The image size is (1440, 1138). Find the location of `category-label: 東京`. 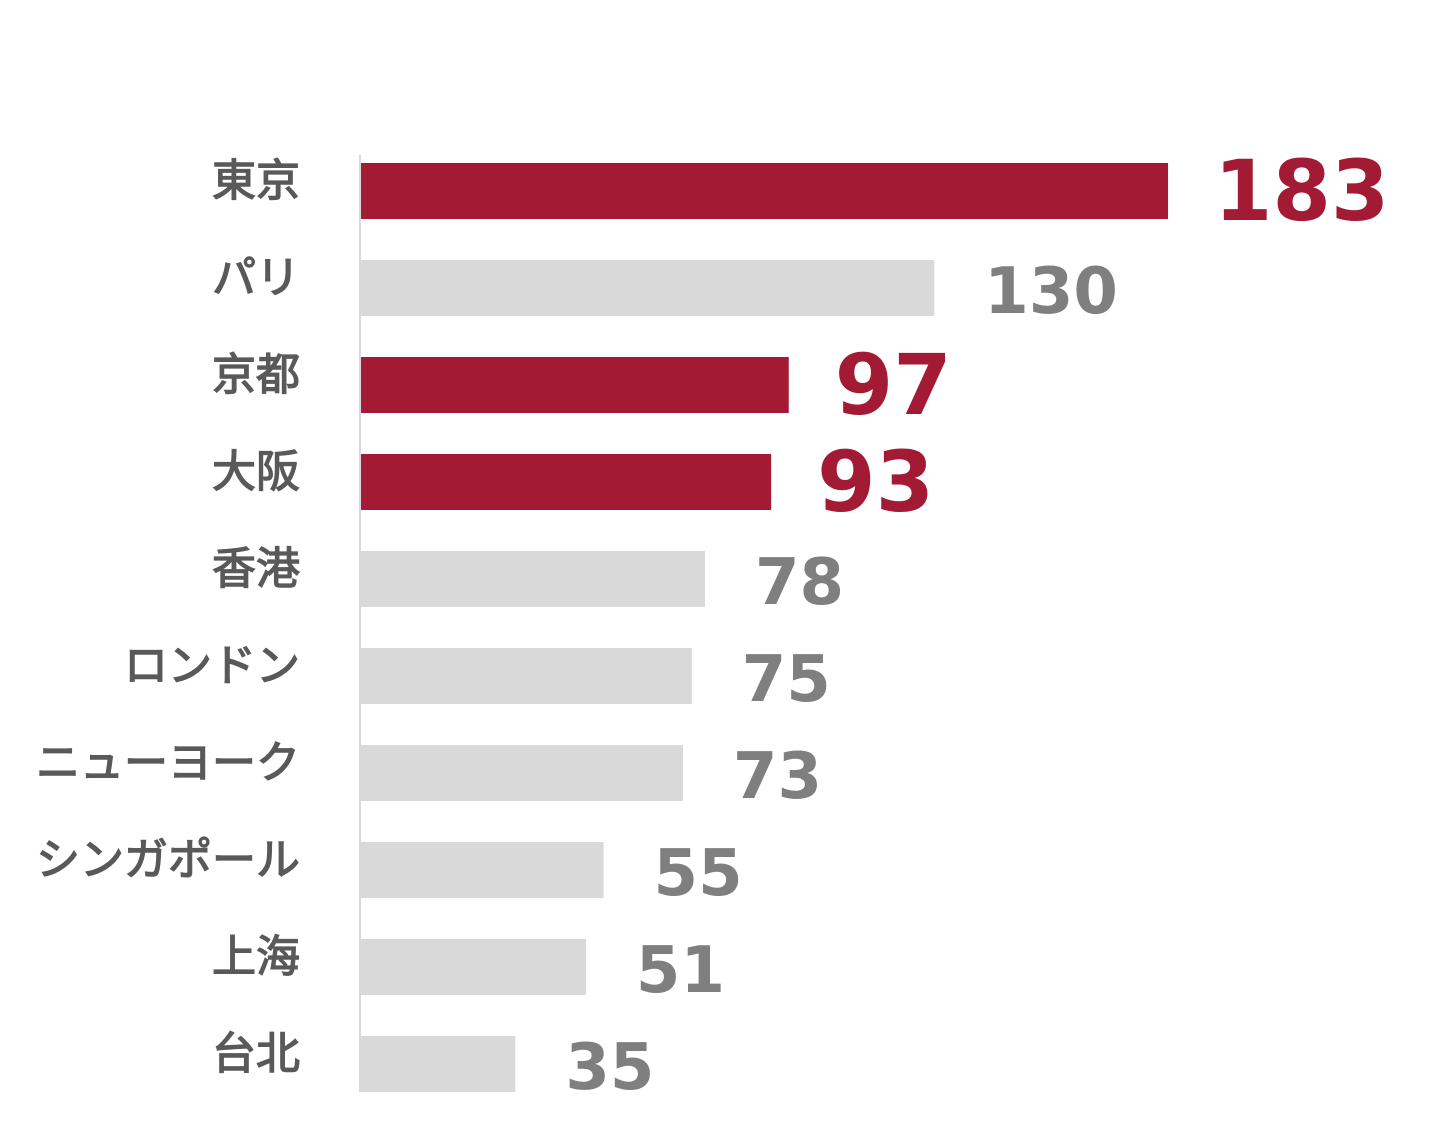

category-label: 東京 is located at coordinates (256, 181).